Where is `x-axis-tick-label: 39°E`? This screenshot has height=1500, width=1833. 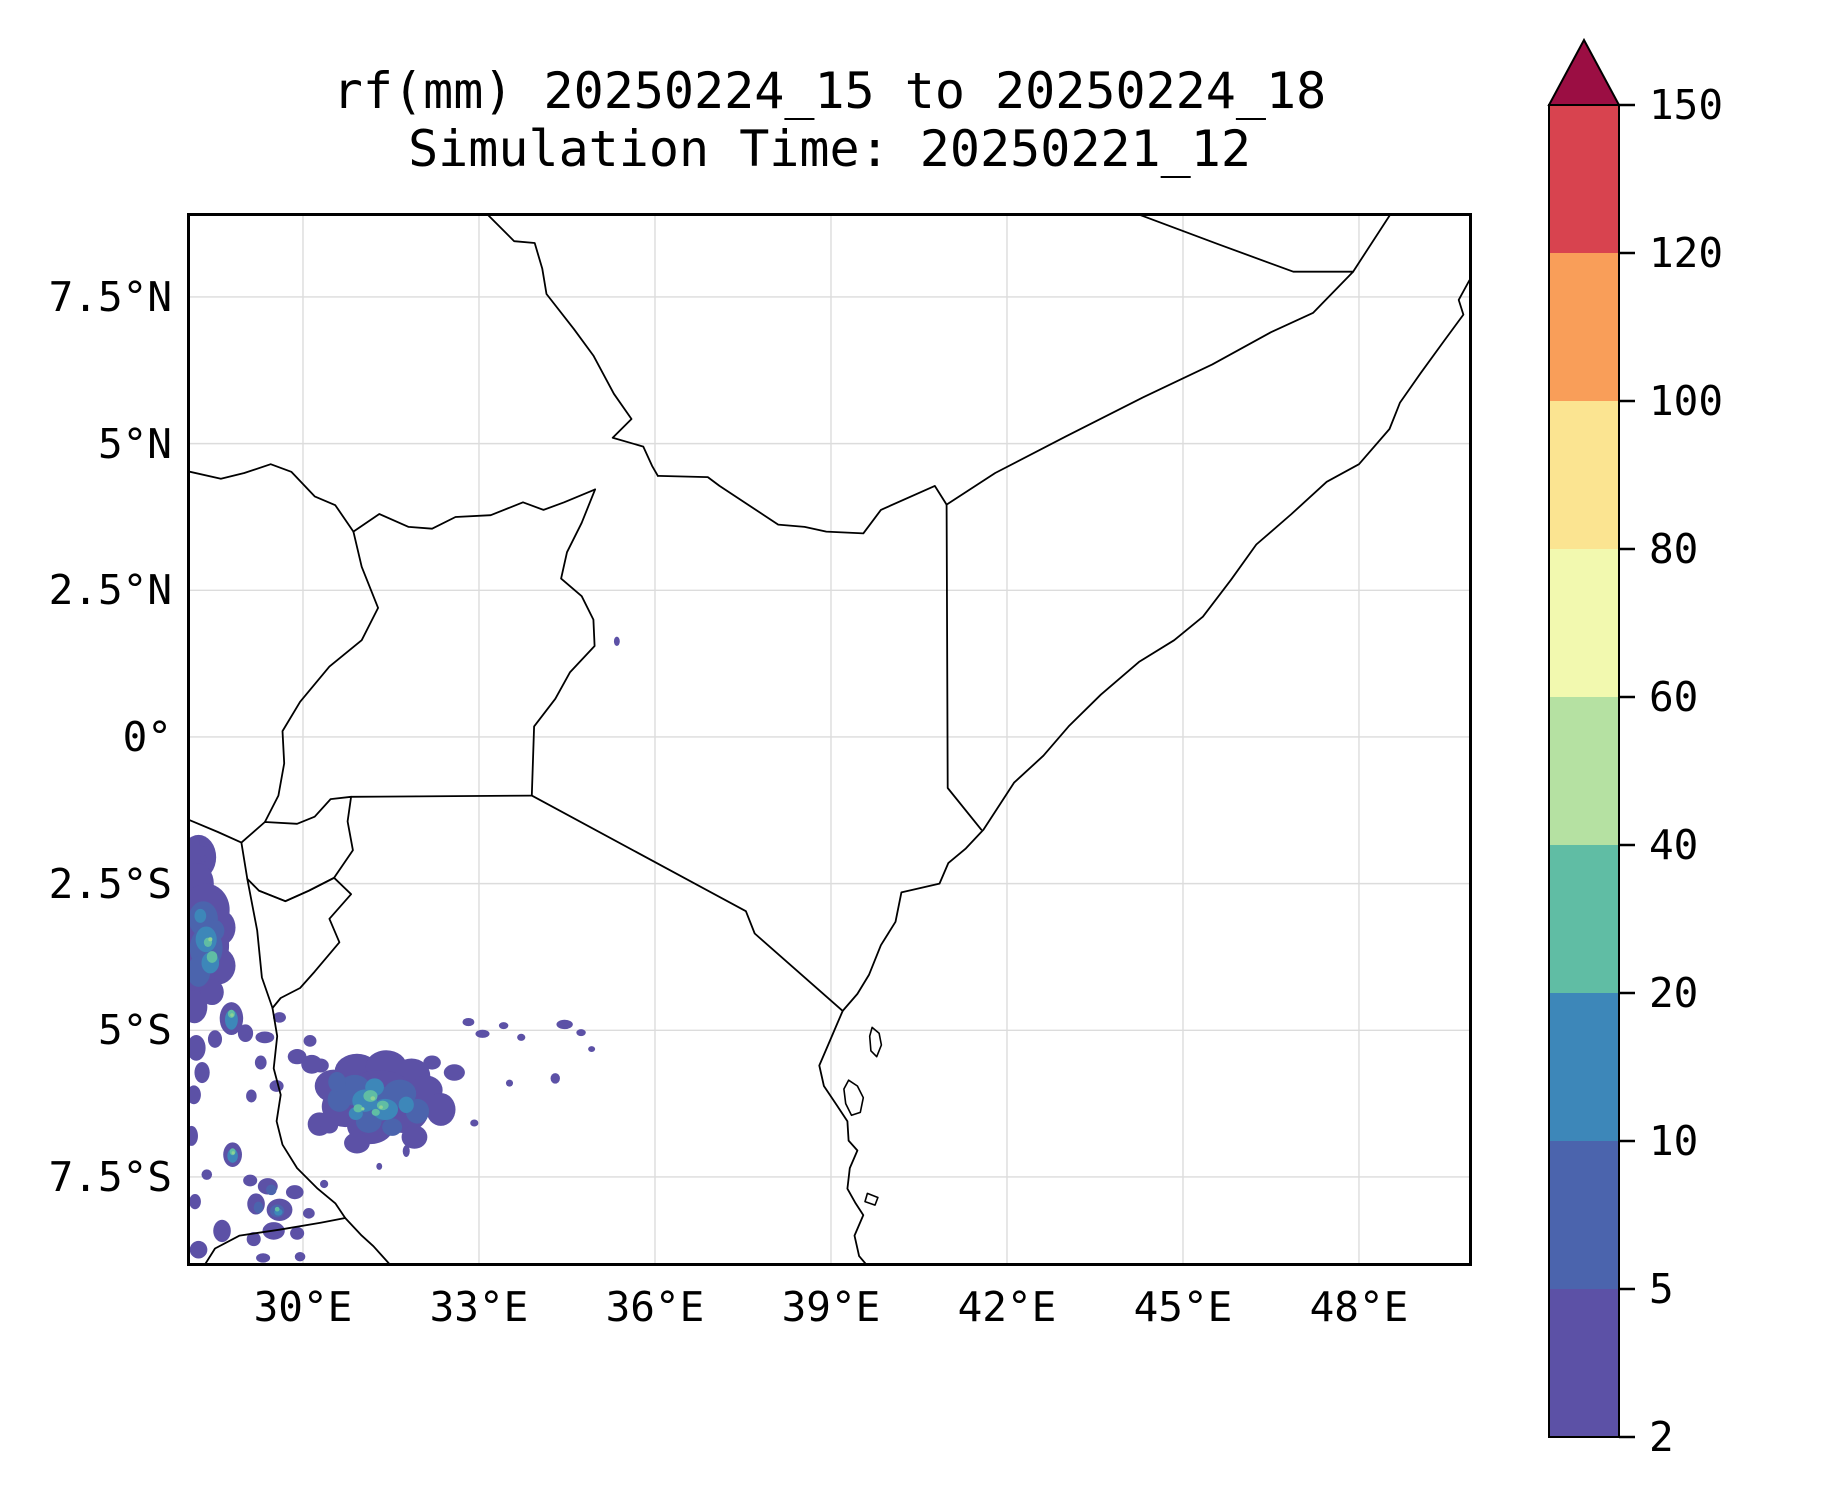
x-axis-tick-label: 39°E is located at coordinates (831, 1307).